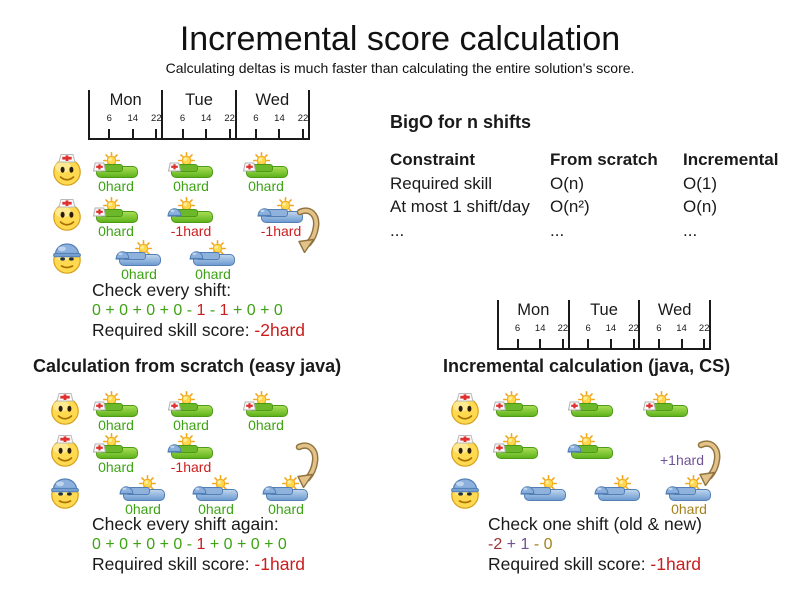  Describe the element at coordinates (187, 311) in the screenshot. I see `text-line: 0 + 0 + 0 + 0 - 1 - 1 + 0 + 0` at that location.